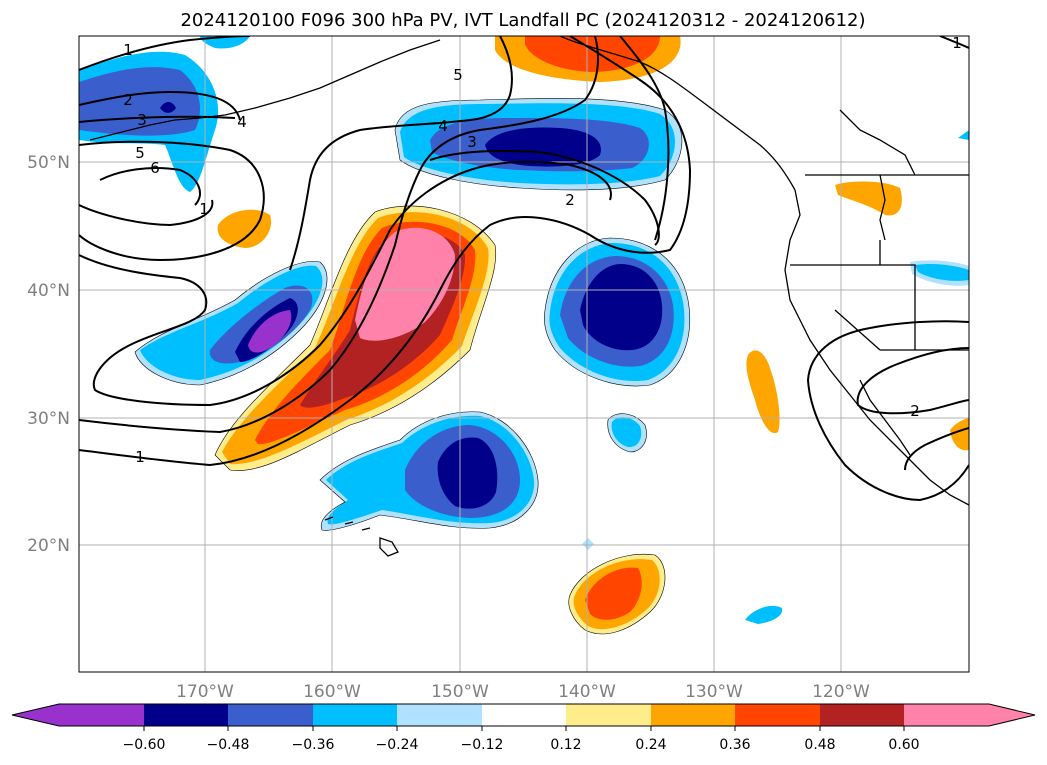  Describe the element at coordinates (467, 473) in the screenshot. I see `negative-south-navy` at that location.